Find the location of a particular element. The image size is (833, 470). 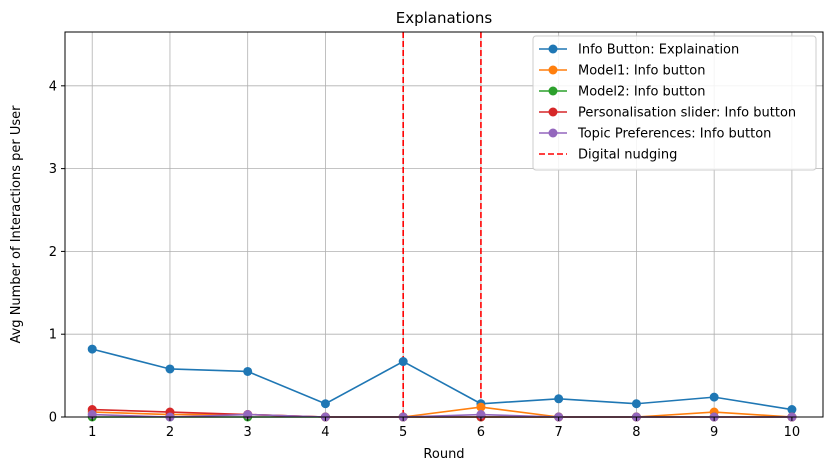

legend-label: Model1: Info button is located at coordinates (641, 71).